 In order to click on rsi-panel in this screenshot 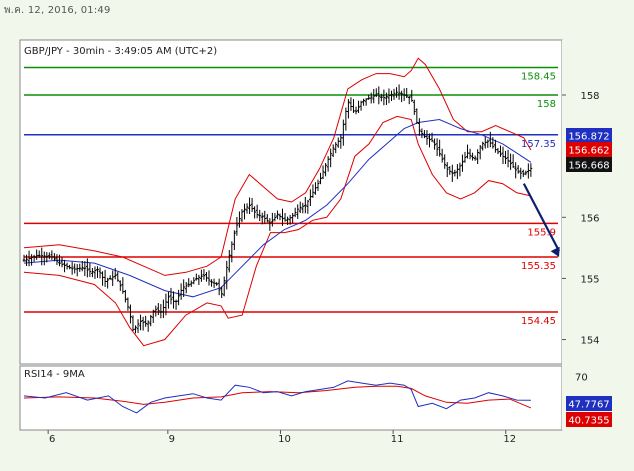, I will do `click(291, 398)`.